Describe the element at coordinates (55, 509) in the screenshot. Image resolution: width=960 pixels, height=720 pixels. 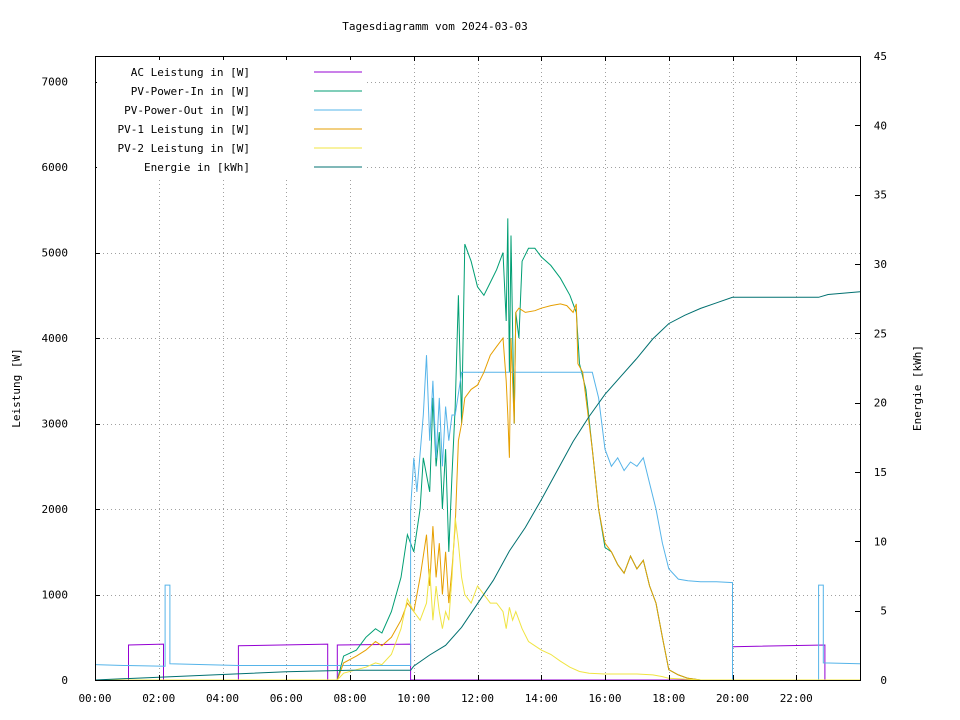
I see `y-tick-label: 2000` at that location.